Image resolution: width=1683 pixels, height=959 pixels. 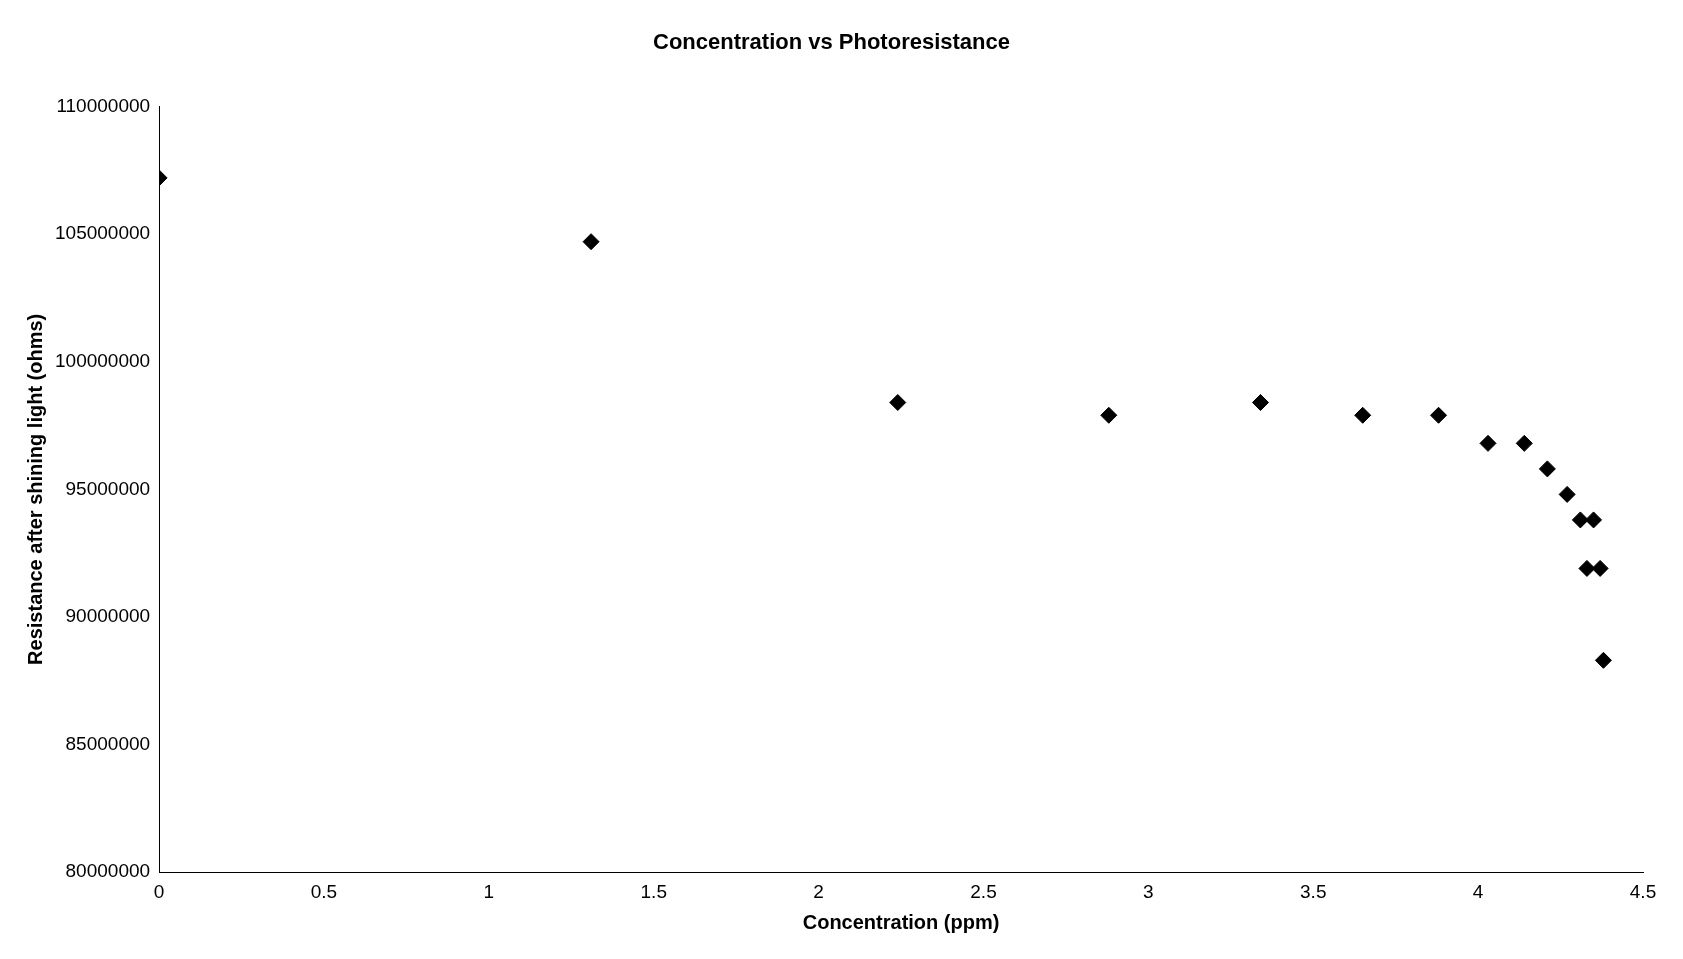 I want to click on y-tick-label: 95000000, so click(x=108, y=488).